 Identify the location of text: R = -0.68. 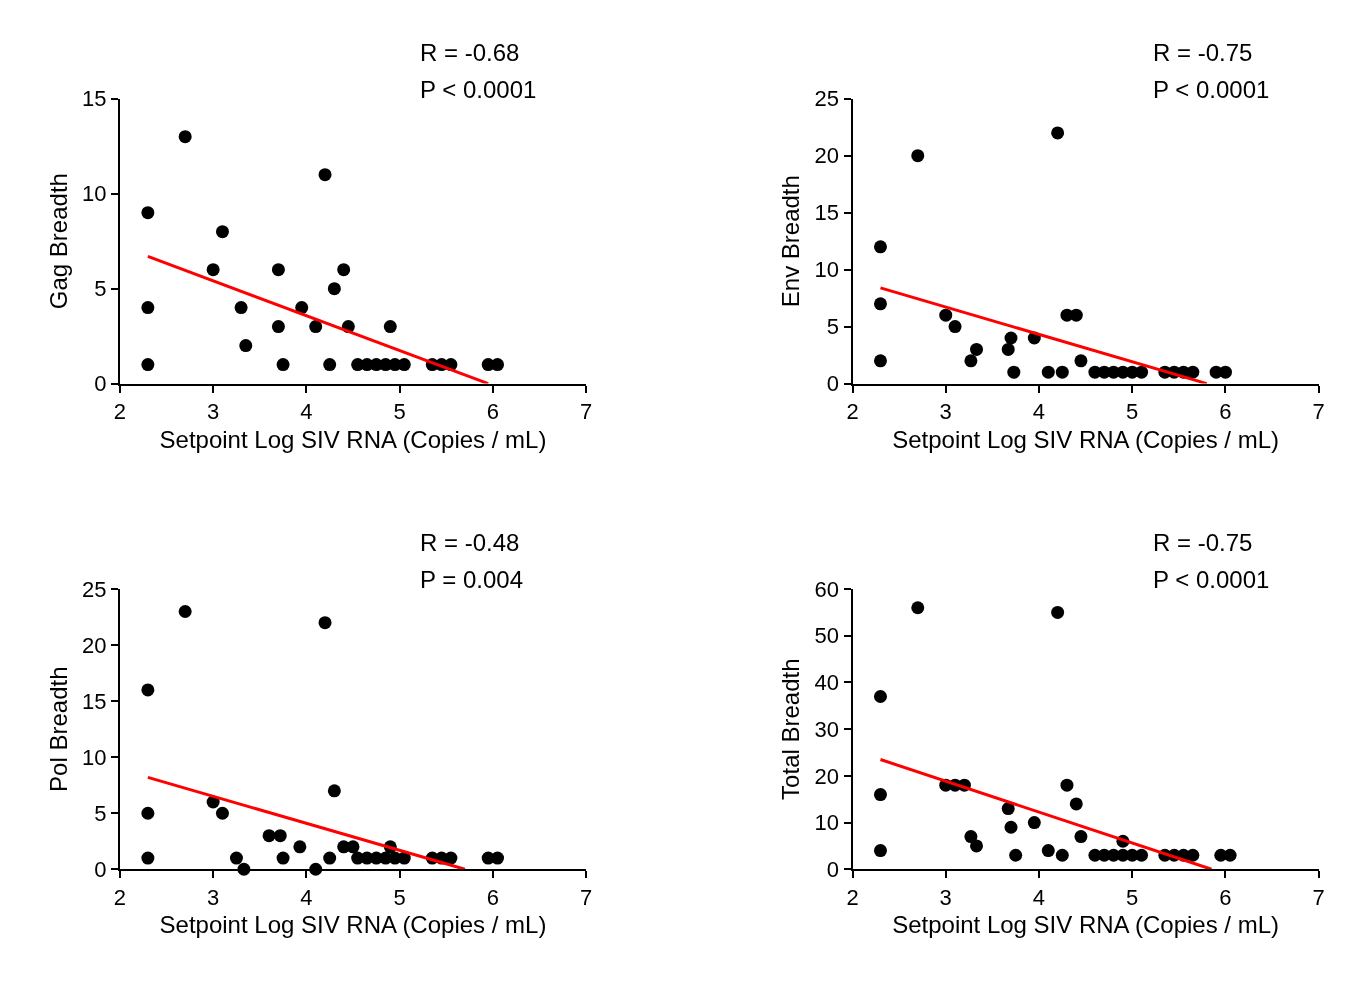
(470, 52).